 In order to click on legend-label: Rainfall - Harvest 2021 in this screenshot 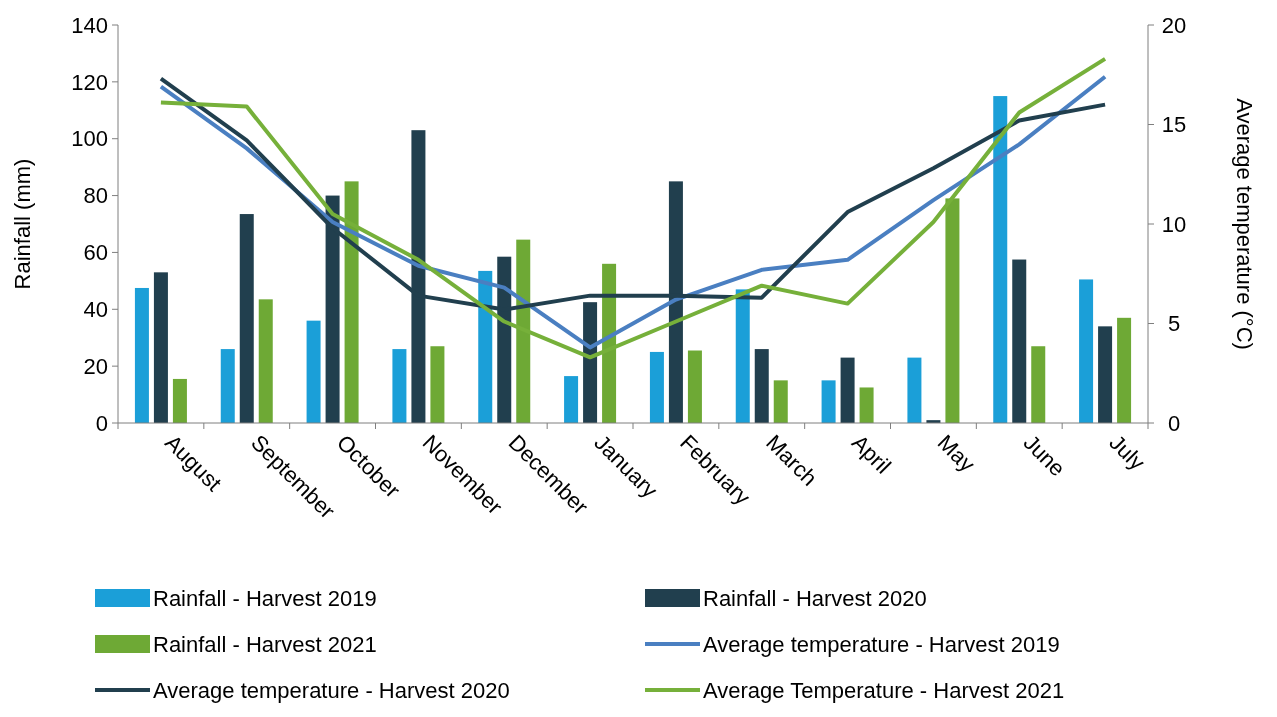, I will do `click(265, 644)`.